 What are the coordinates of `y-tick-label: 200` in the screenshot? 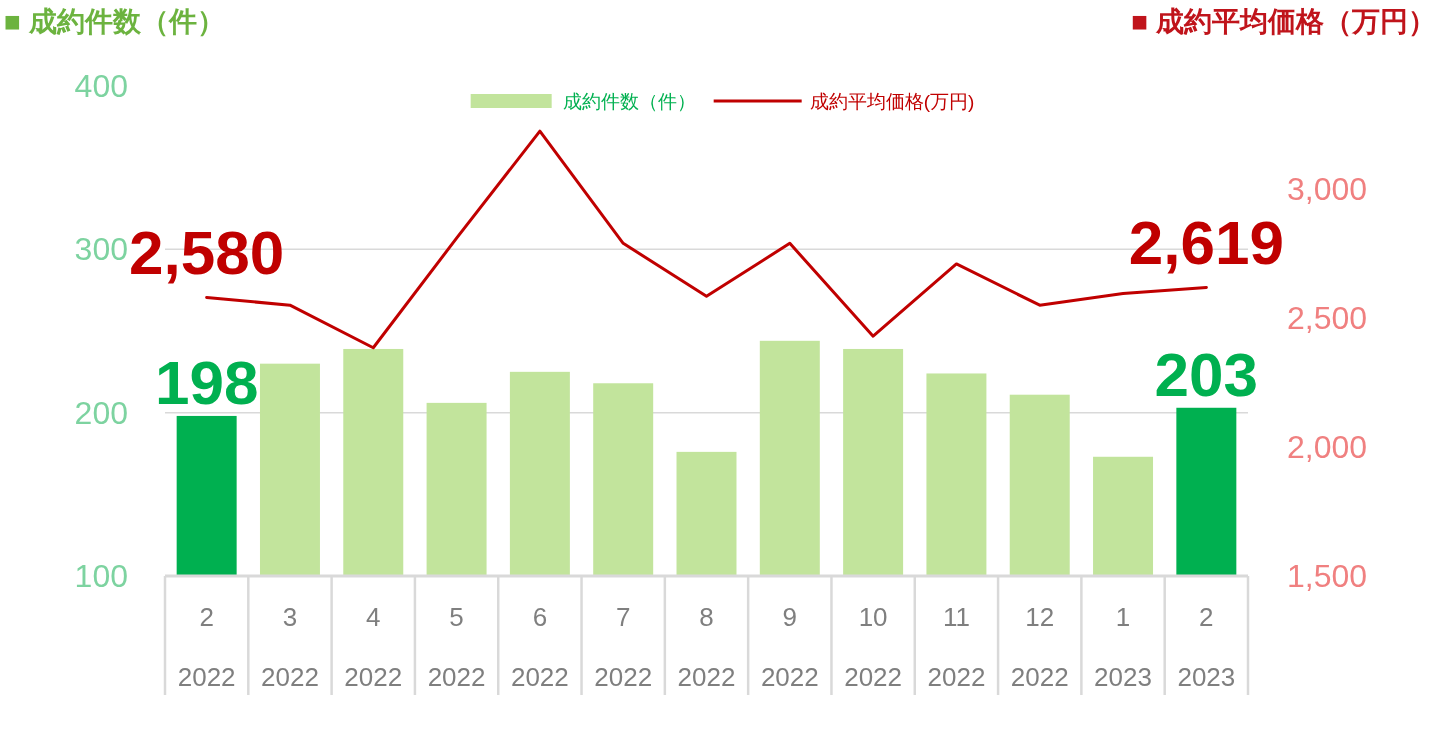 It's located at (101, 412).